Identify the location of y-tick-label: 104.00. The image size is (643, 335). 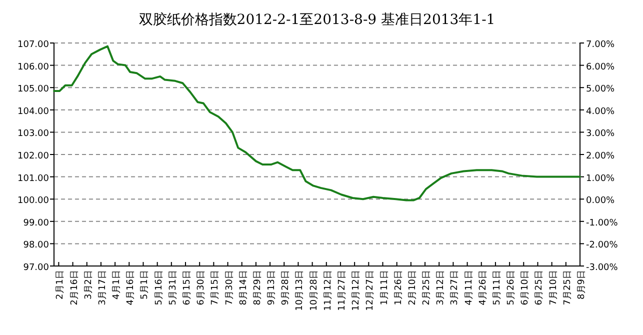
(34, 111).